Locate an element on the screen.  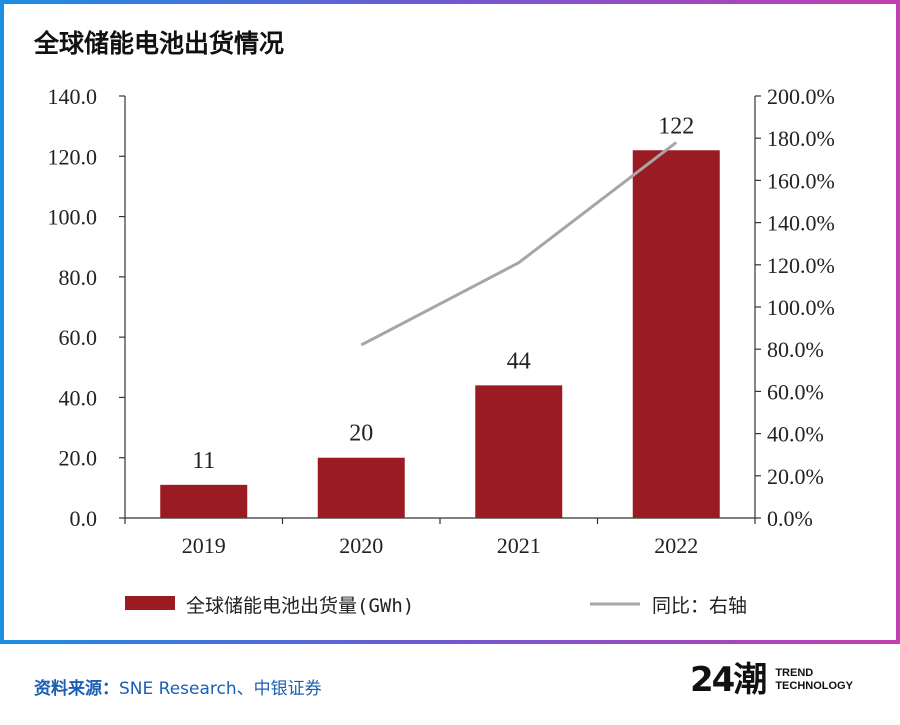
y-right-tick-label: 180.0% is located at coordinates (801, 138).